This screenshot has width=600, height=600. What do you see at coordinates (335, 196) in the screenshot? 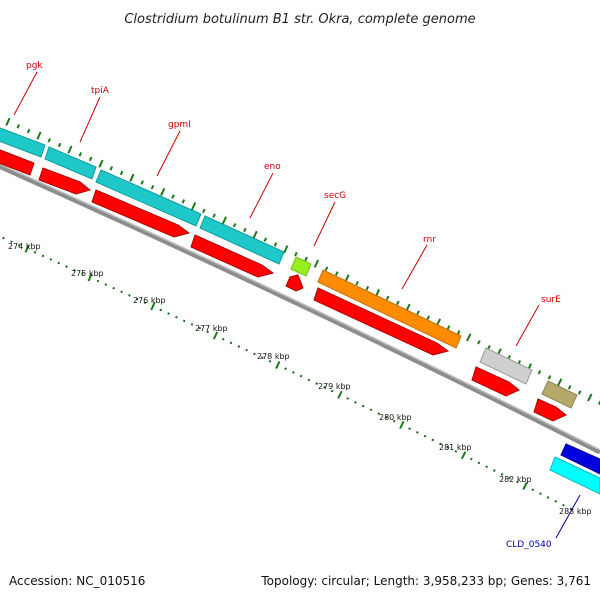
I see `gene-label-secG: secG` at bounding box center [335, 196].